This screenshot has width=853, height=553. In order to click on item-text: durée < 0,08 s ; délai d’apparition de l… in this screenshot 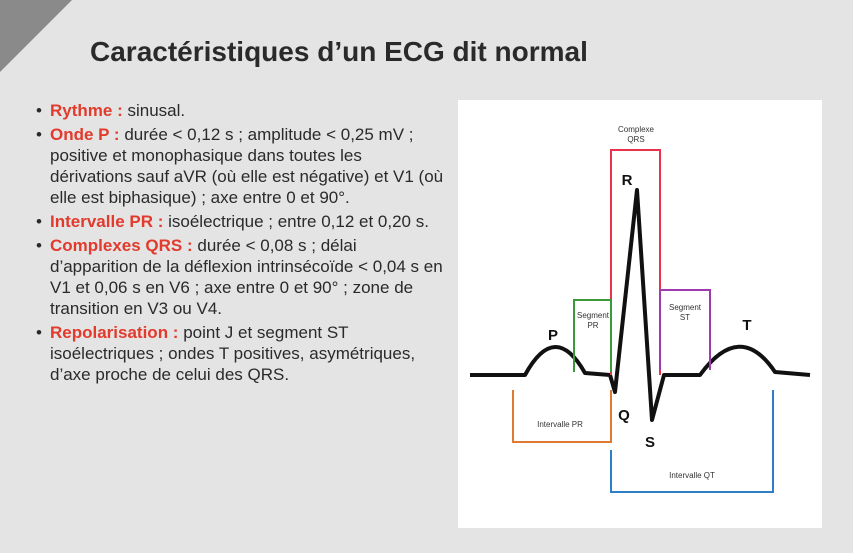, I will do `click(246, 277)`.